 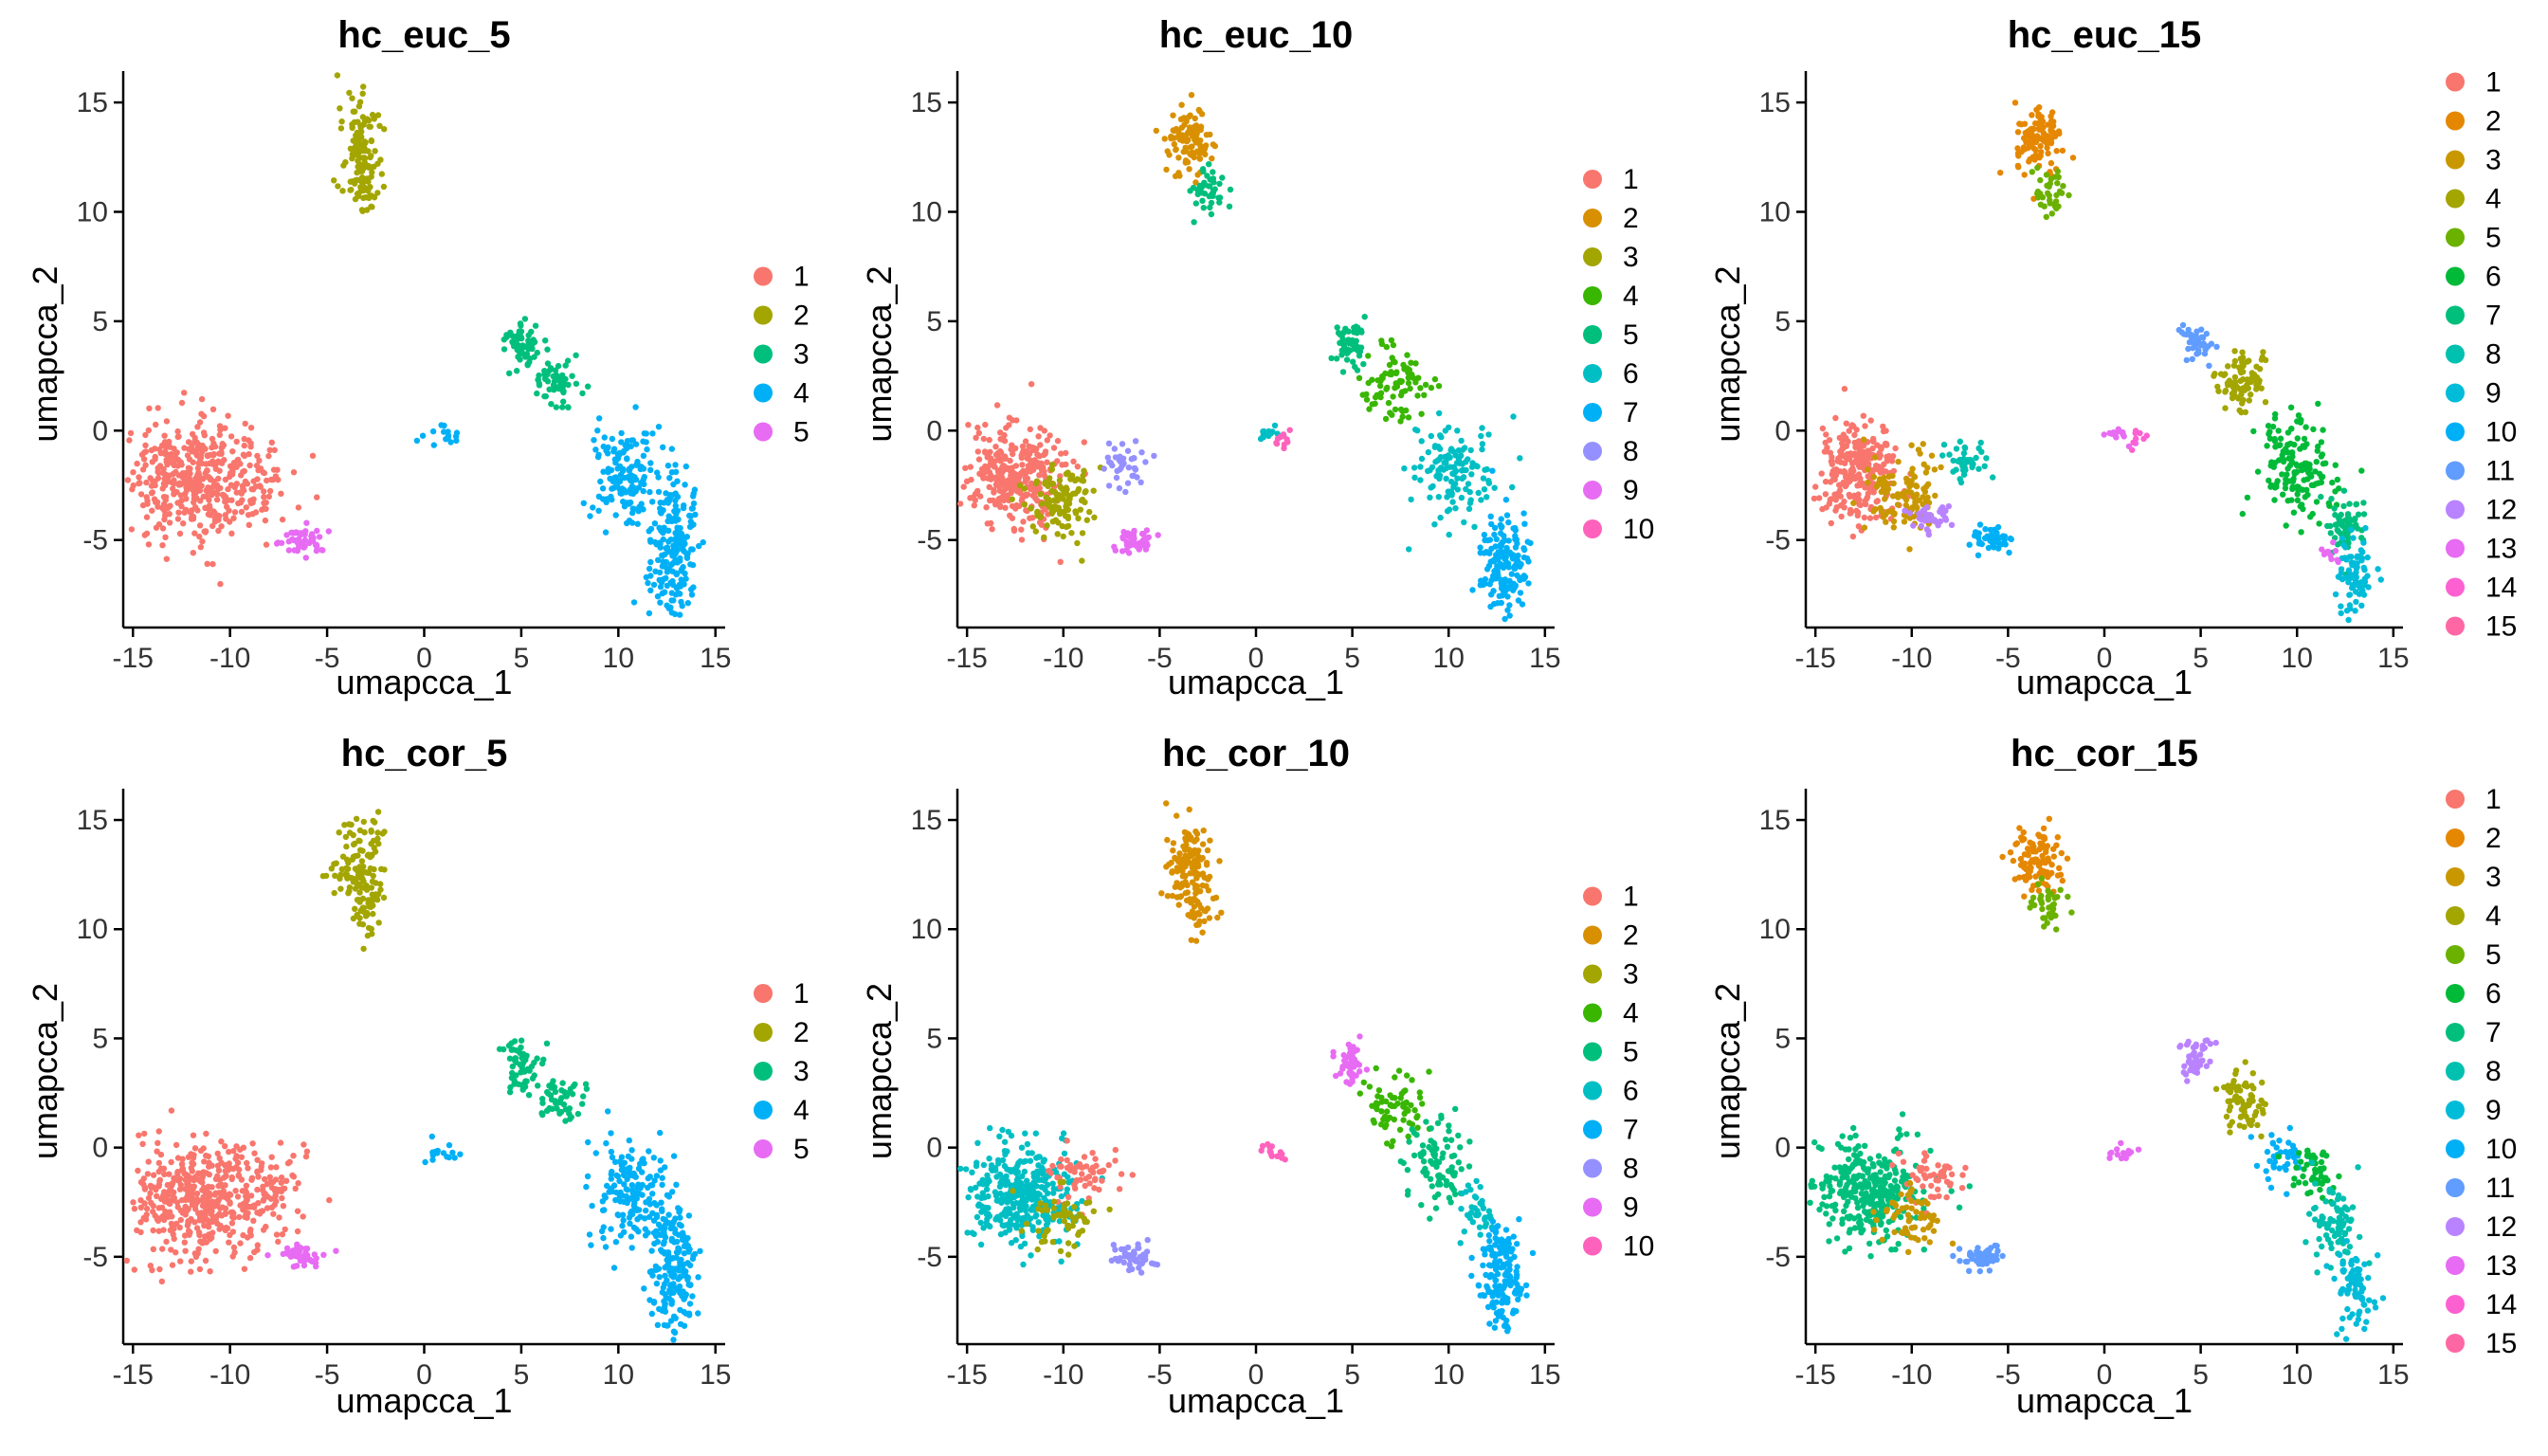 What do you see at coordinates (801, 1110) in the screenshot?
I see `legend-label: 4` at bounding box center [801, 1110].